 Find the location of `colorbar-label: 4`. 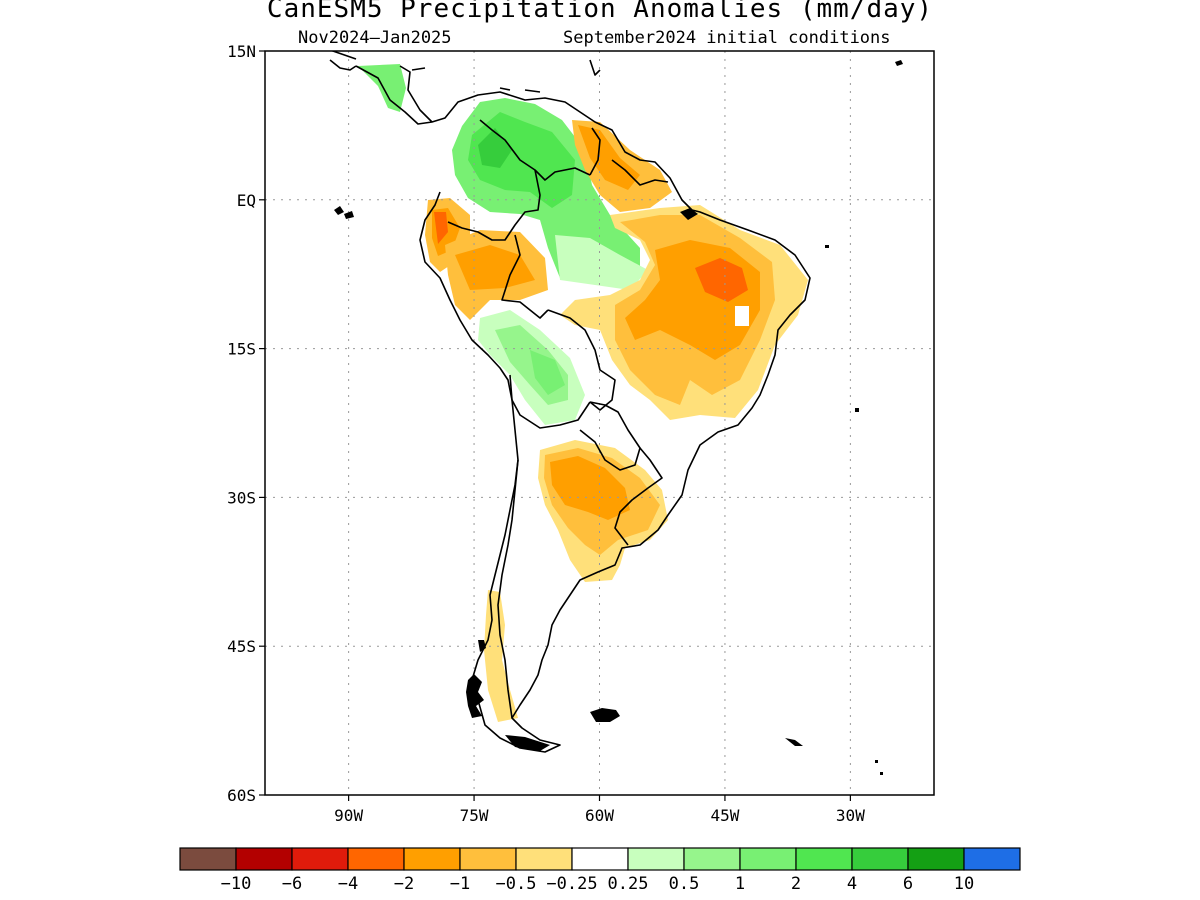

colorbar-label: 4 is located at coordinates (852, 884).